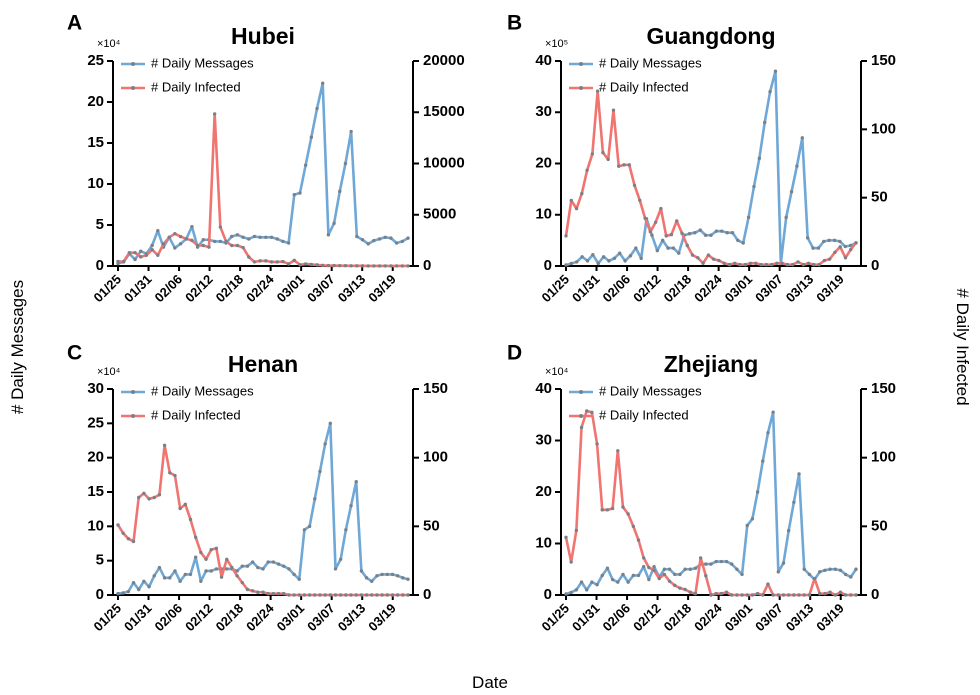 The image size is (980, 695). Describe the element at coordinates (800, 289) in the screenshot. I see `x-tick-label: 03/13` at that location.